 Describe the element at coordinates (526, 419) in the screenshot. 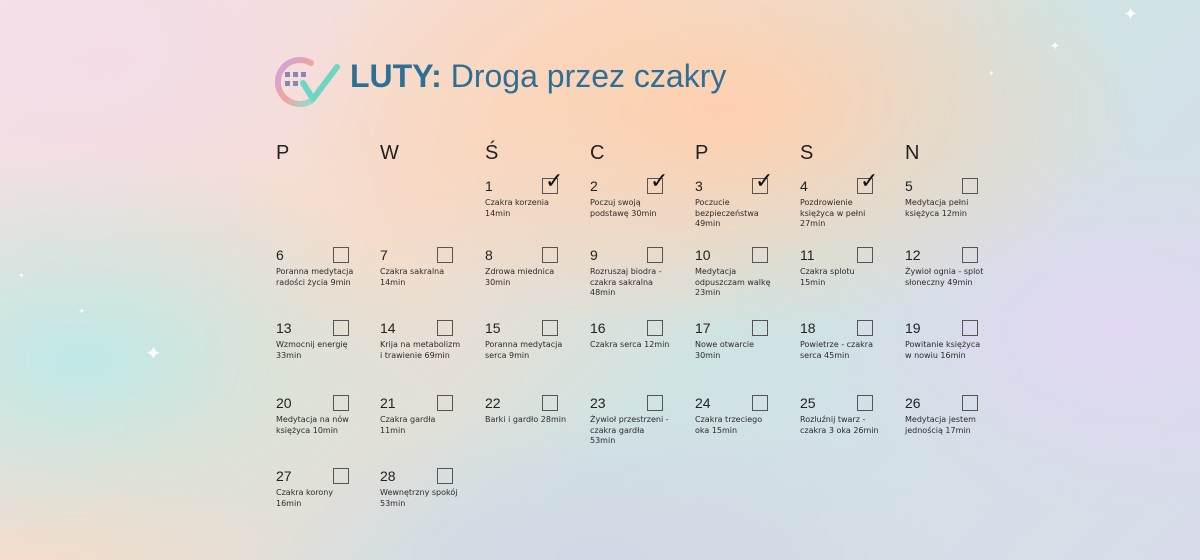

I see `day-description: Barki i gardło 28min` at that location.